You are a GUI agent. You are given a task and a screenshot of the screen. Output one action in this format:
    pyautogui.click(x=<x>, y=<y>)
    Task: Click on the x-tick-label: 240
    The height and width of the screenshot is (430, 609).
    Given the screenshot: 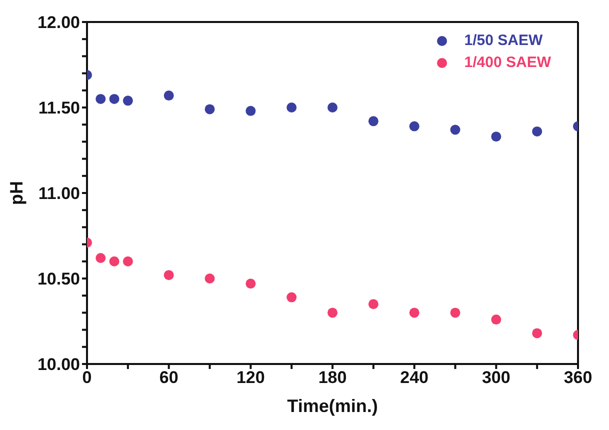 What is the action you would take?
    pyautogui.click(x=414, y=378)
    